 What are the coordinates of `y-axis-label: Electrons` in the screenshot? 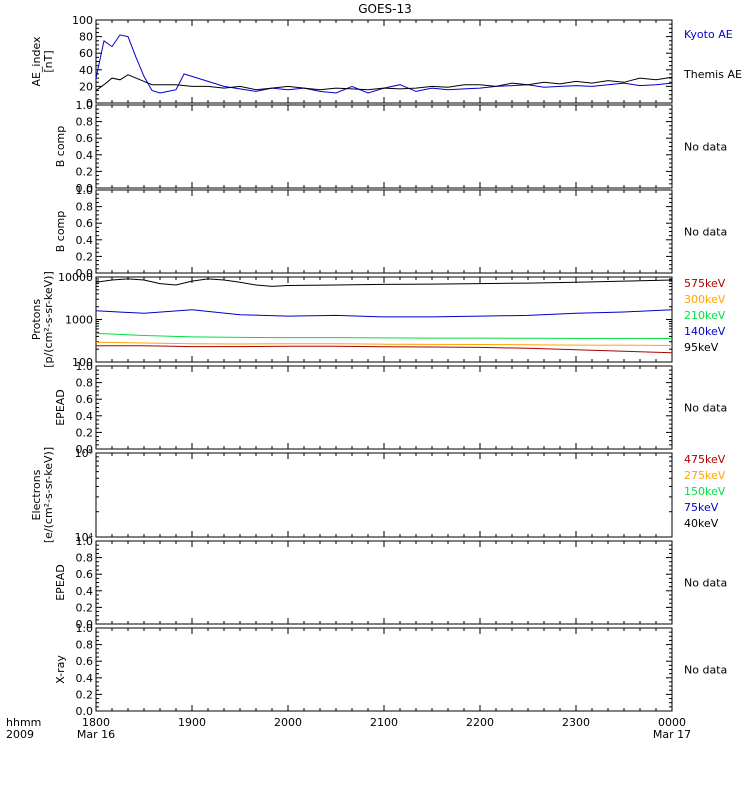 It's located at (36, 494).